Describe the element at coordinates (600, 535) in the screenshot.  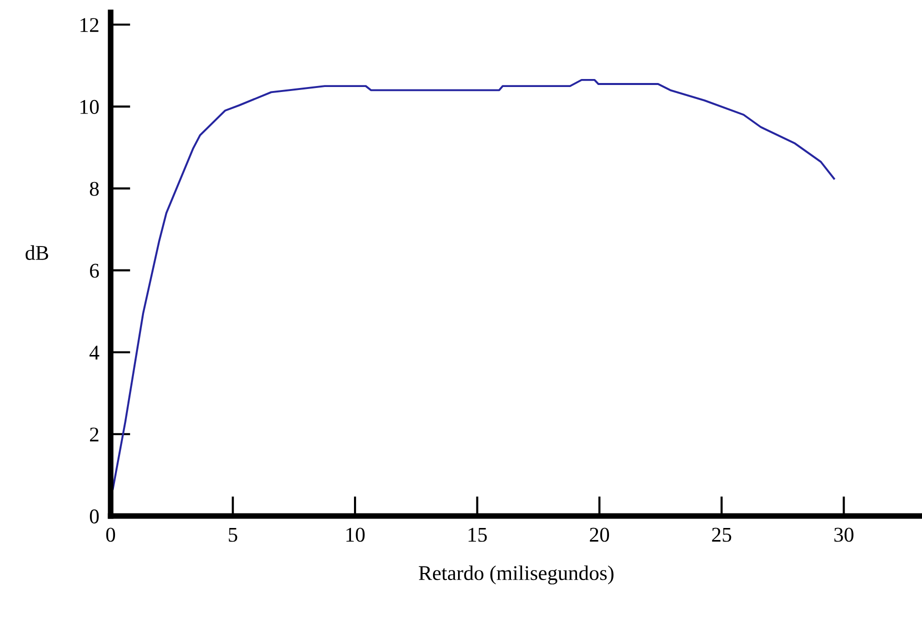
I see `x-tick-label: 20` at that location.